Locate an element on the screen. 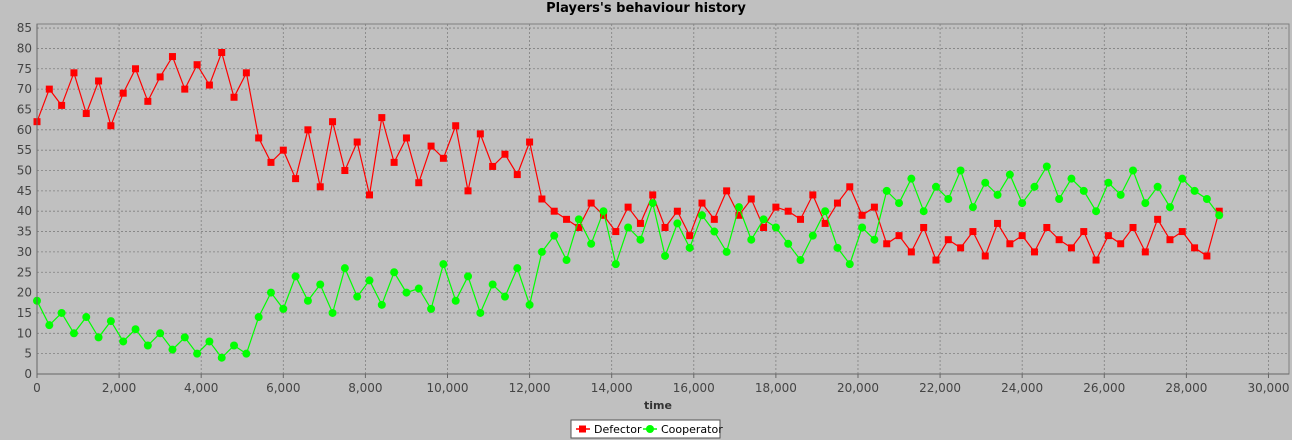 The image size is (1292, 440). x-tick-label: 16,000 is located at coordinates (694, 388).